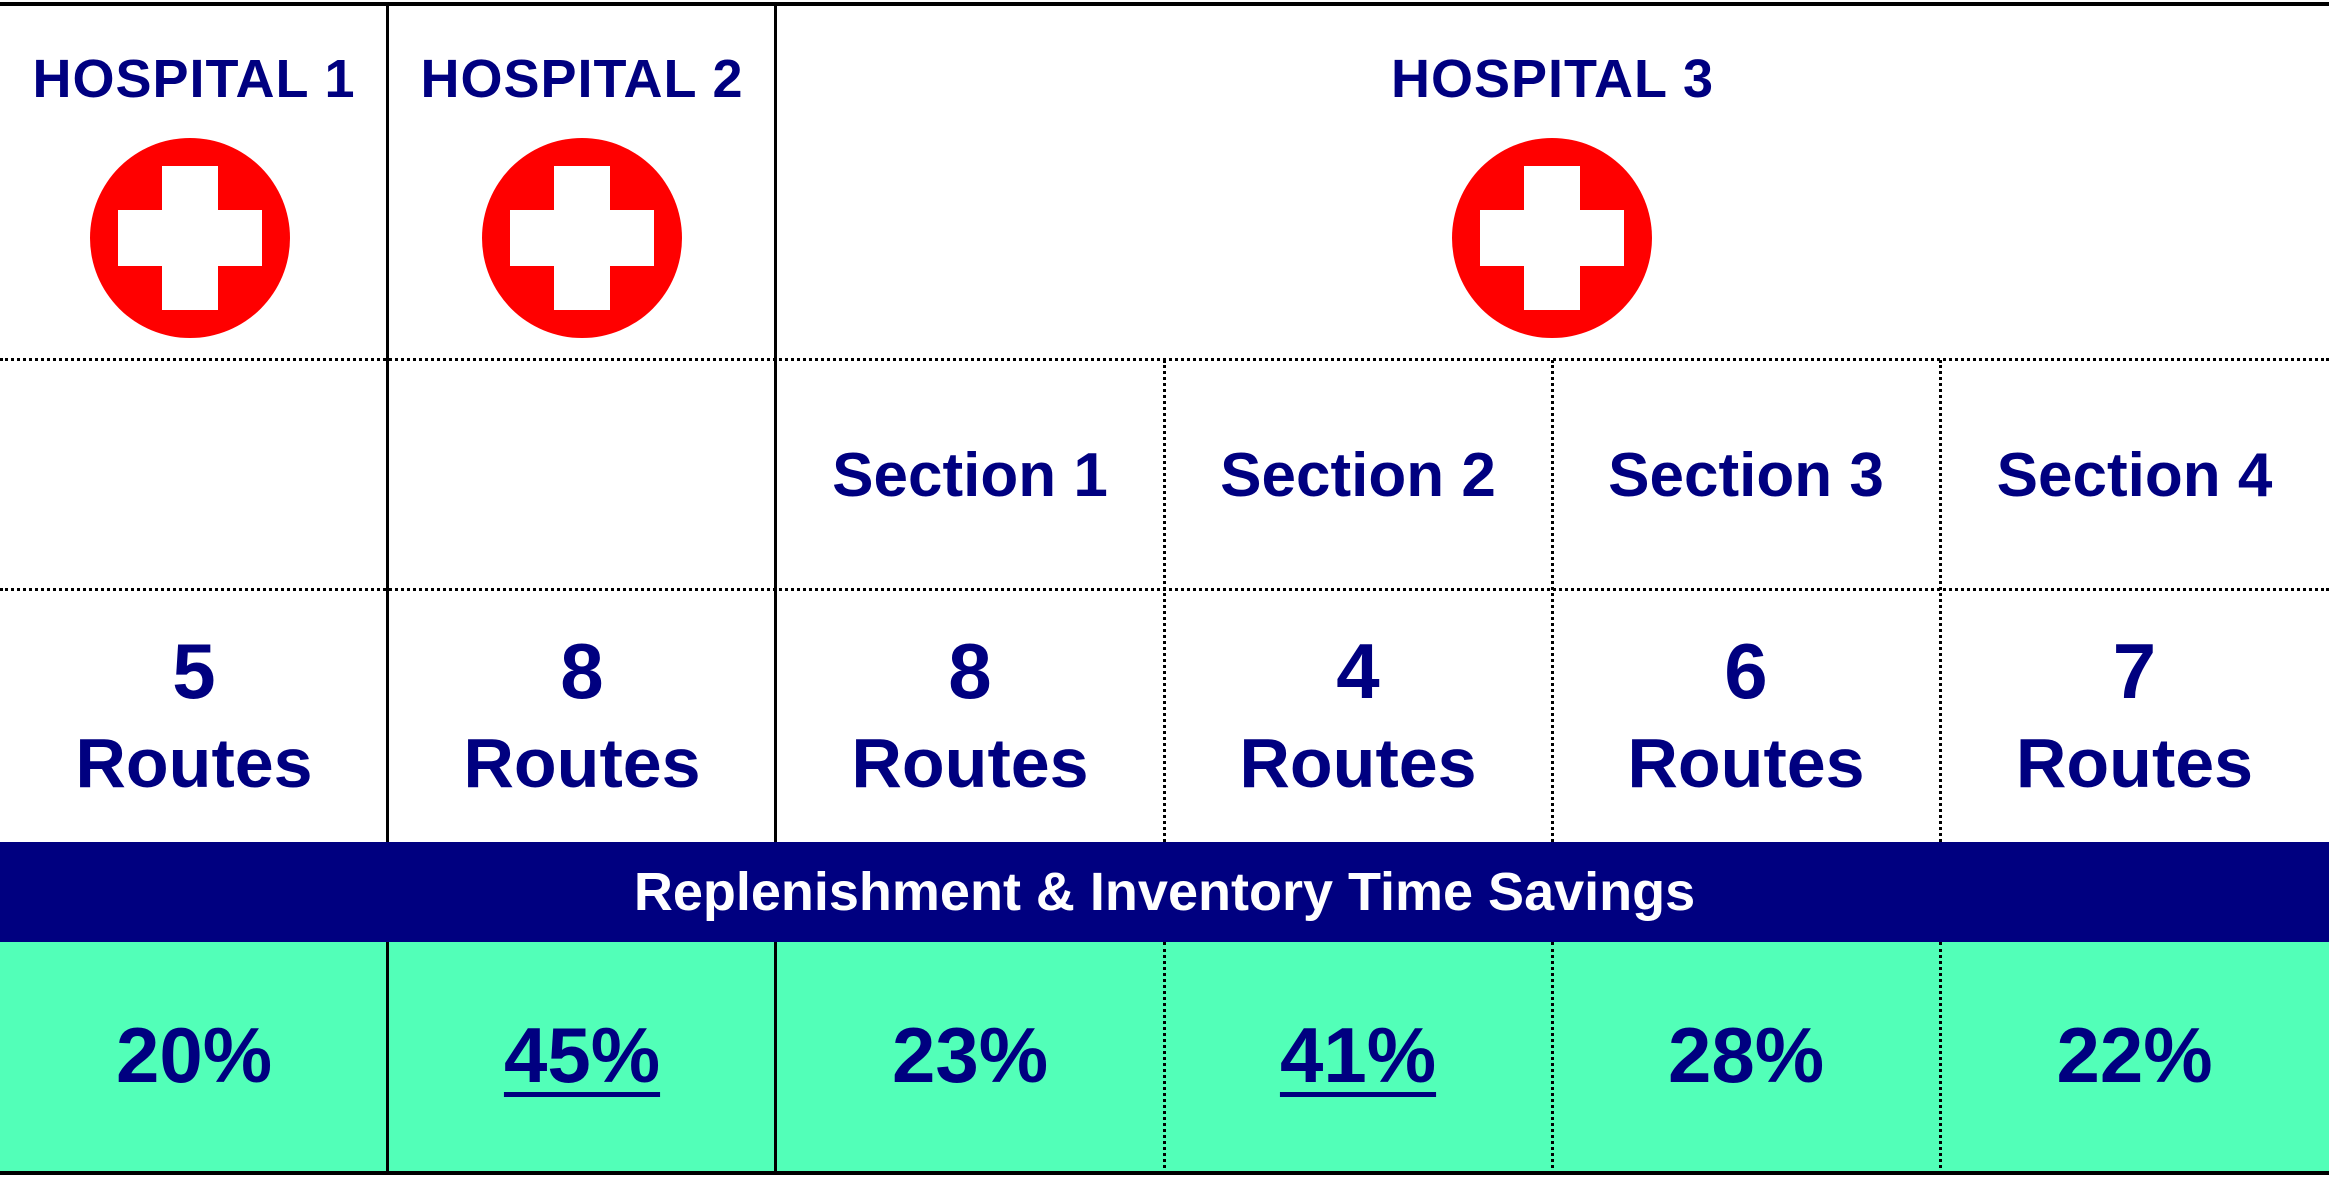 This screenshot has width=2329, height=1197. What do you see at coordinates (1746, 475) in the screenshot?
I see `section-3-label: Section 3` at bounding box center [1746, 475].